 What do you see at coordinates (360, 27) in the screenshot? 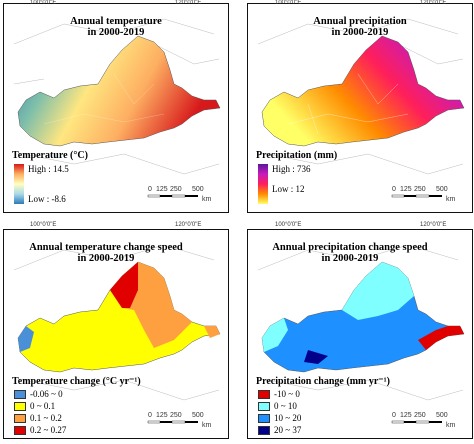
I see `panel-title: Annual precipitation in 2000-2019` at bounding box center [360, 27].